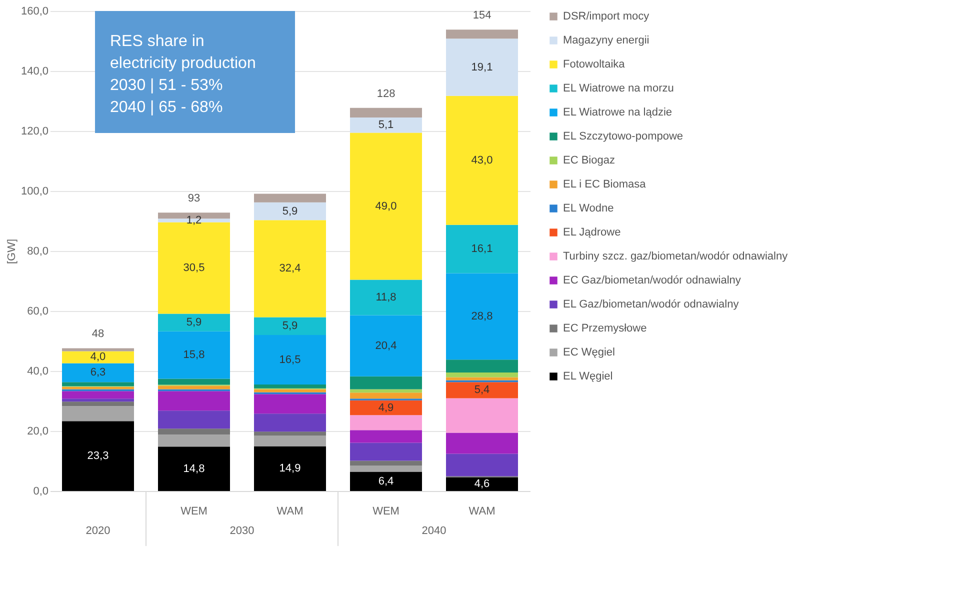  Describe the element at coordinates (183, 52) in the screenshot. I see `annotation: RES share in electricity production` at that location.